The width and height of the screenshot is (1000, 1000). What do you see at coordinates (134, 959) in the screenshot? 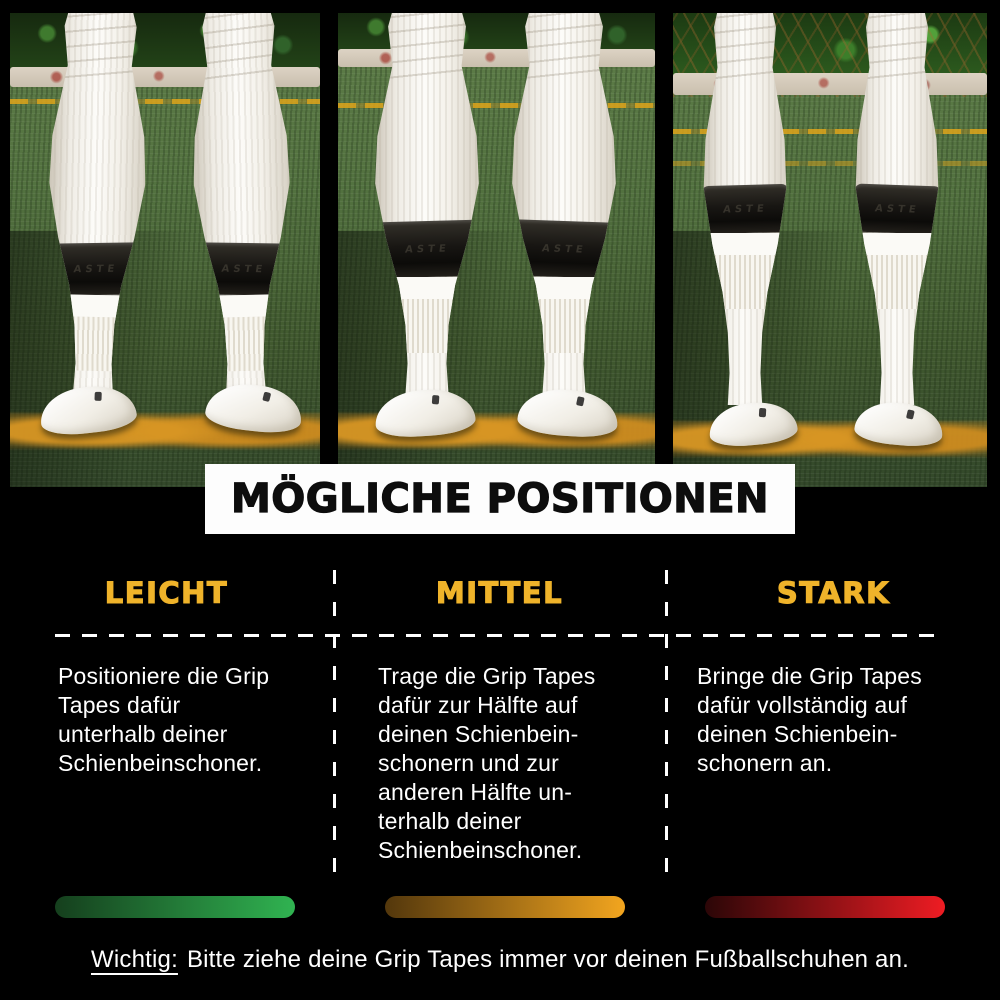
I see `important-note-label: Wichtig:` at bounding box center [134, 959].